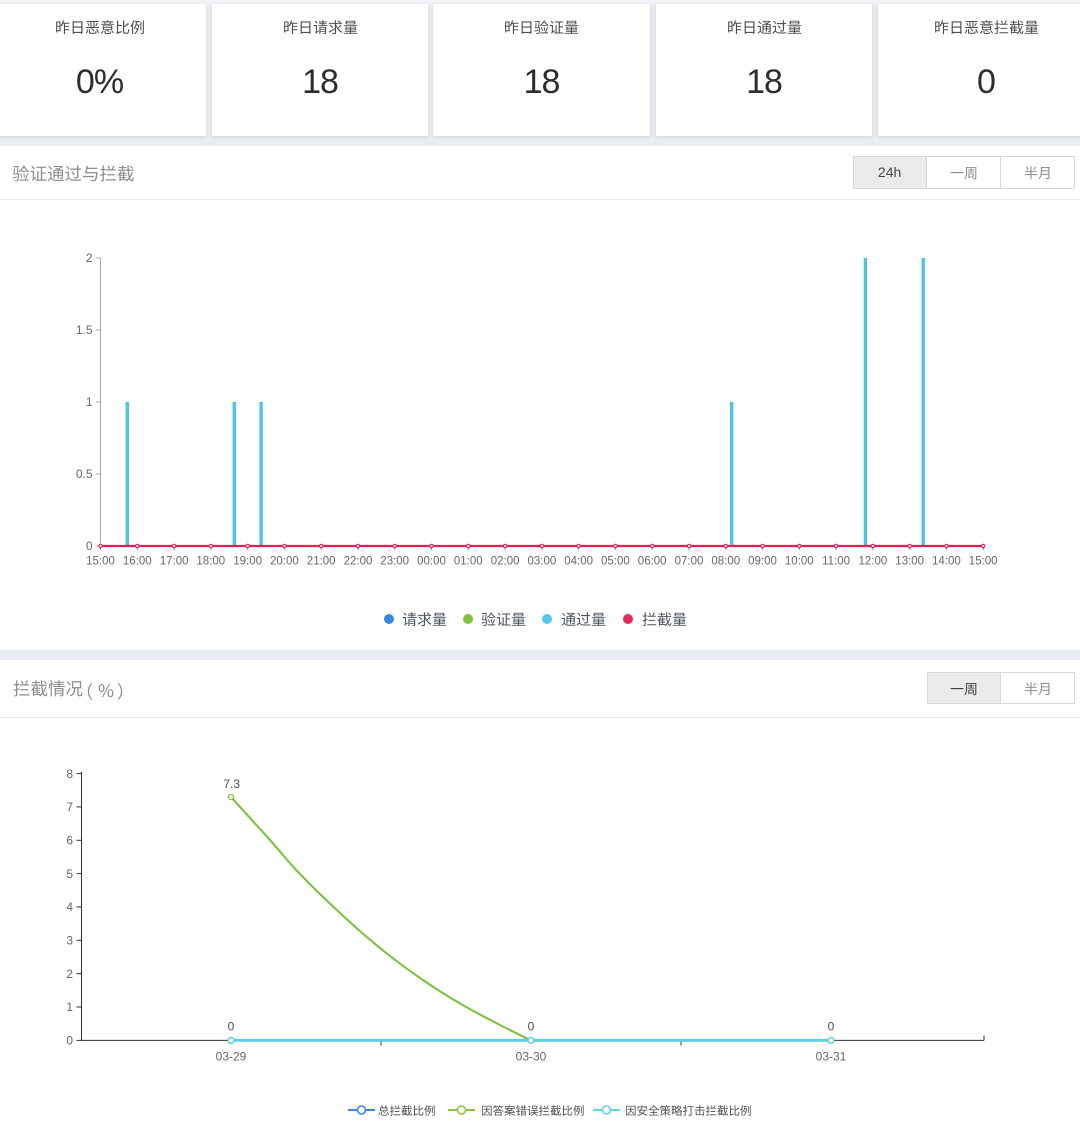  Describe the element at coordinates (689, 562) in the screenshot. I see `svg-text: 07:00` at that location.